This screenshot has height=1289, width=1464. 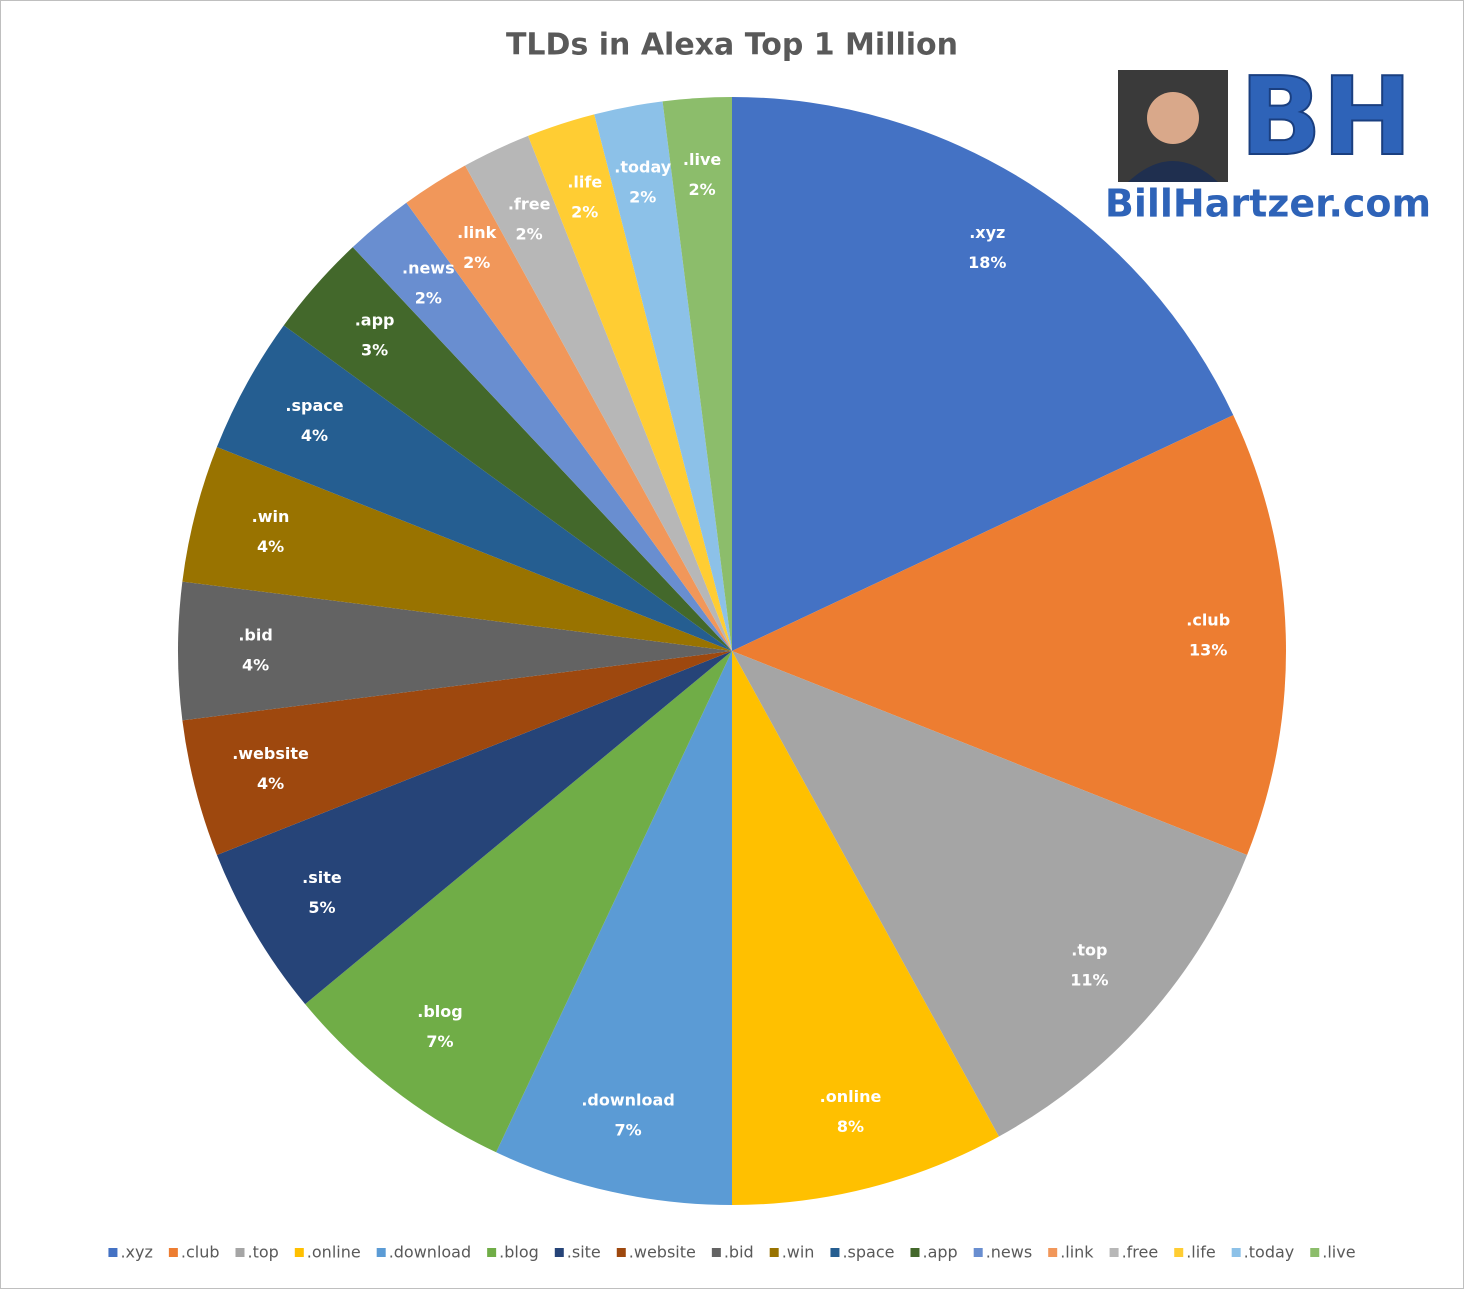 I want to click on slice-label: .site, so click(x=322, y=877).